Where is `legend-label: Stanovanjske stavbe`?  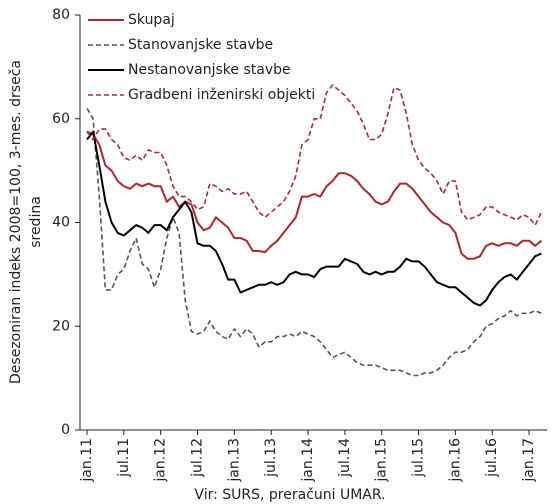
legend-label: Stanovanjske stavbe is located at coordinates (200, 45).